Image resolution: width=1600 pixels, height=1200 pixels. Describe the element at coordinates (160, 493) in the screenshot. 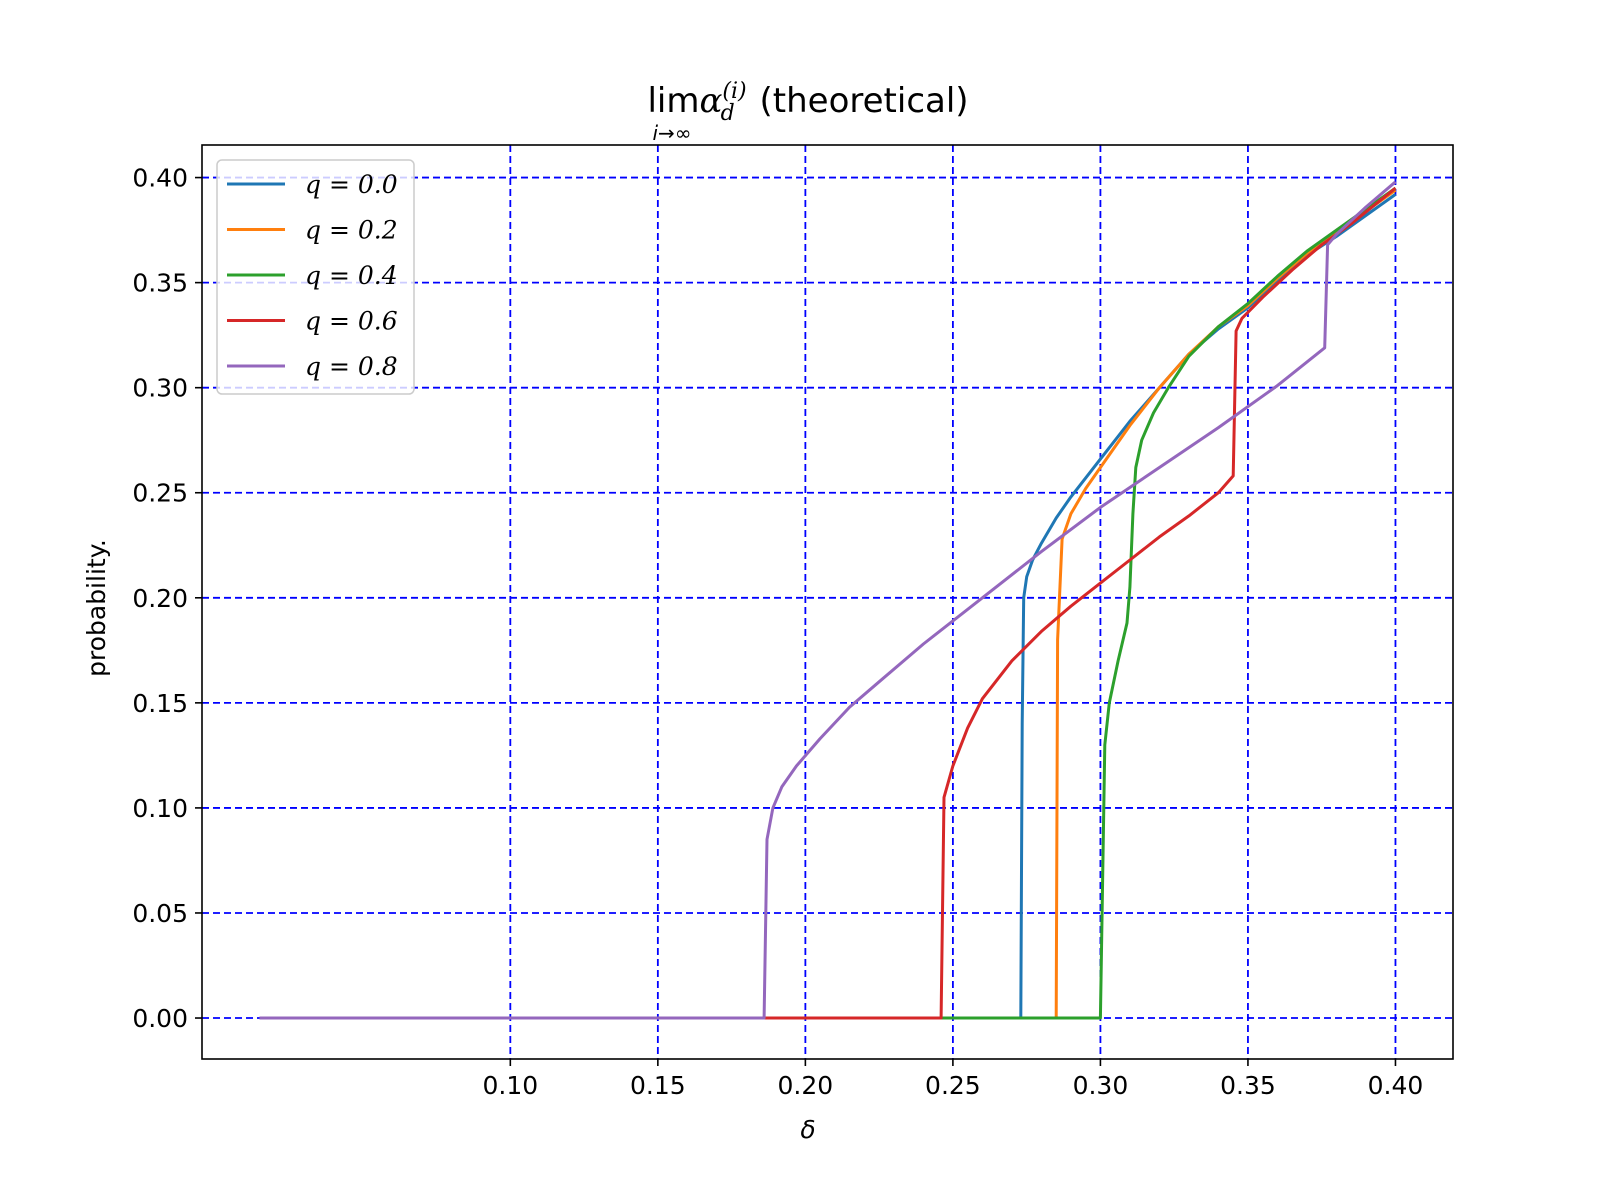

I see `y-tick-label-5: 0.25` at that location.